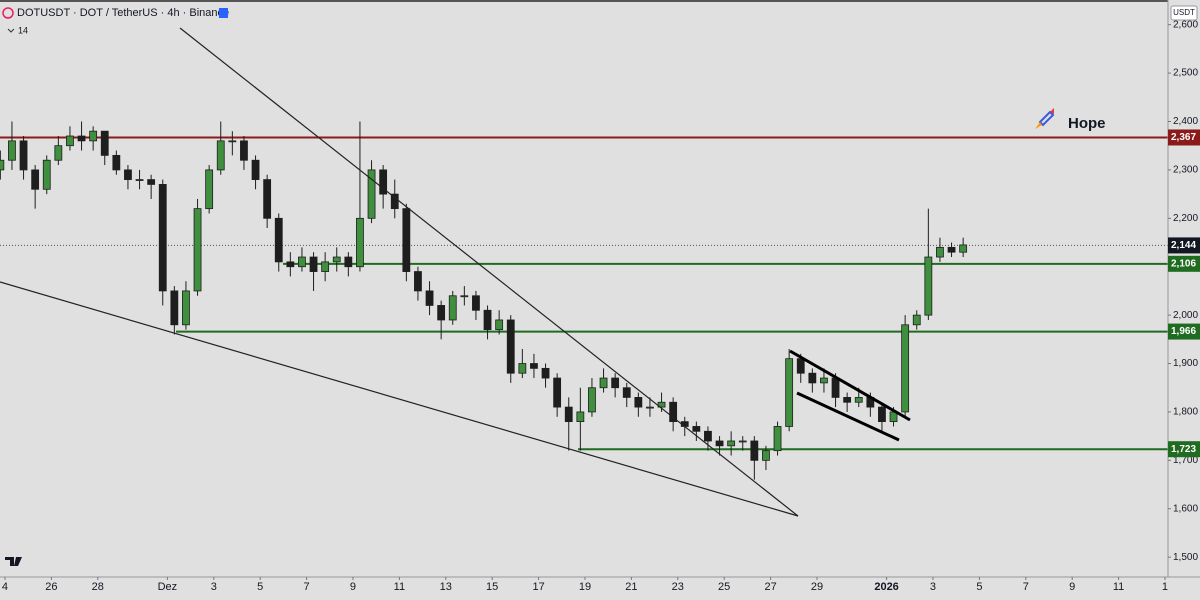 The width and height of the screenshot is (1200, 600). Describe the element at coordinates (770, 587) in the screenshot. I see `x-tick-label: 27` at that location.